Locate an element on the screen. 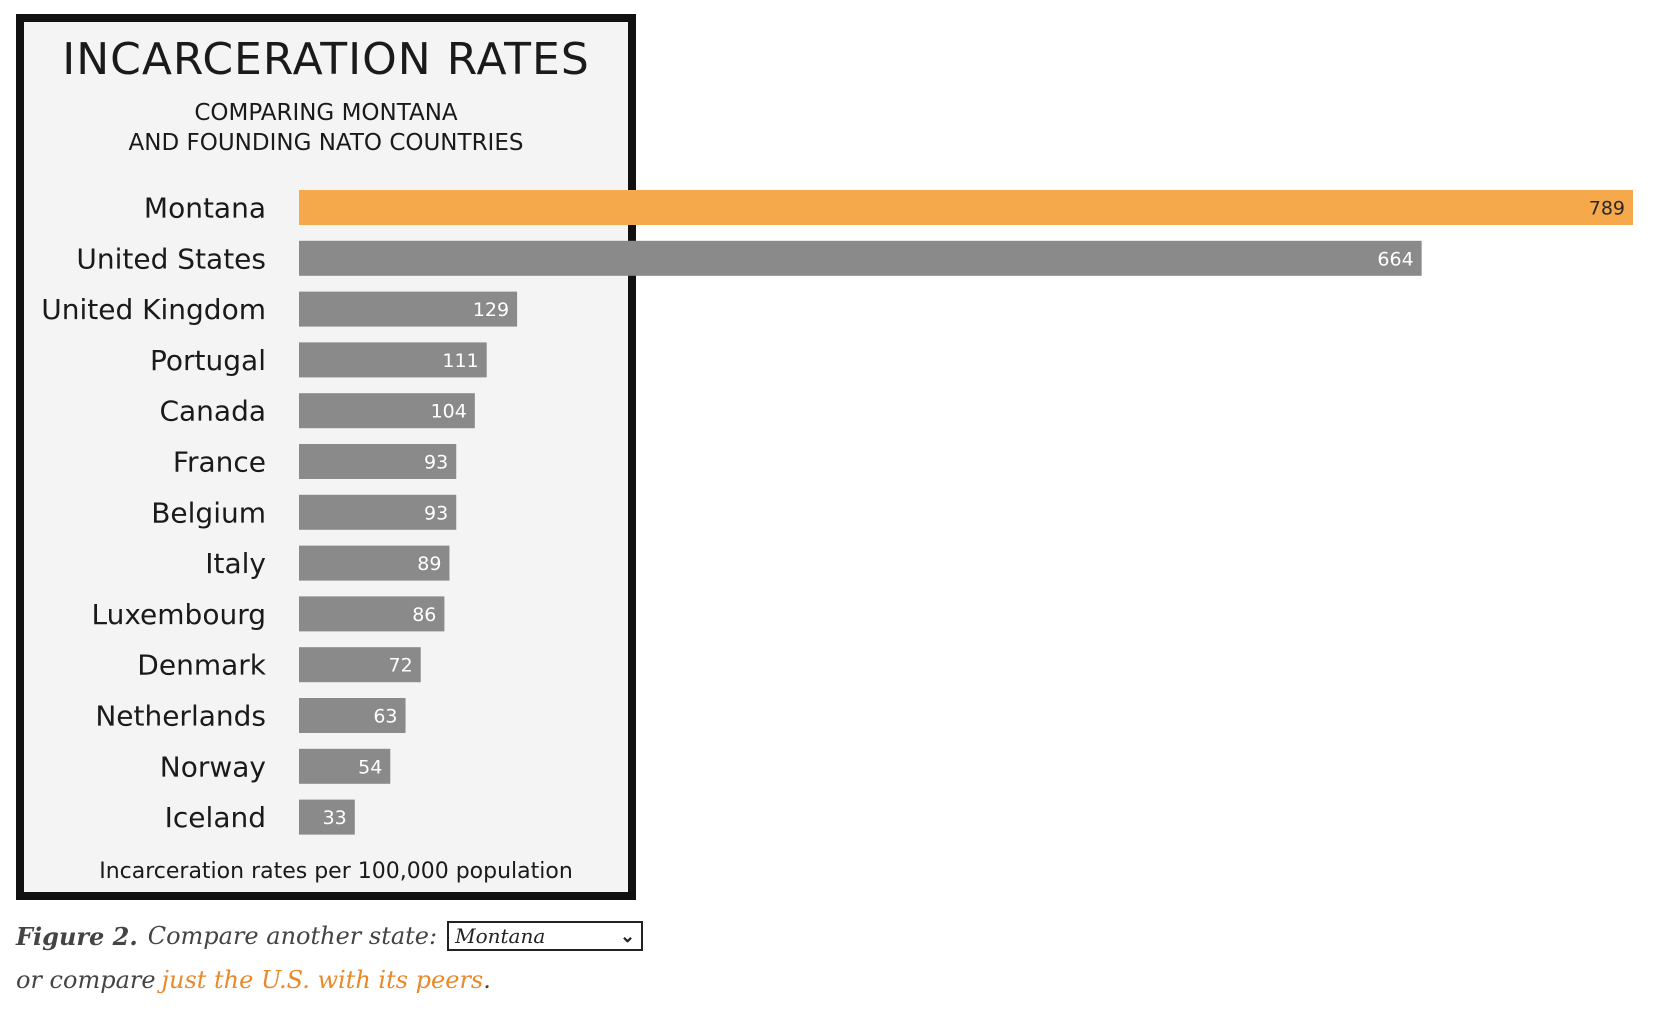 This screenshot has height=1022, width=1670. subtitle-line-2: AND FOUNDING NATO COUNTRIES is located at coordinates (326, 143).